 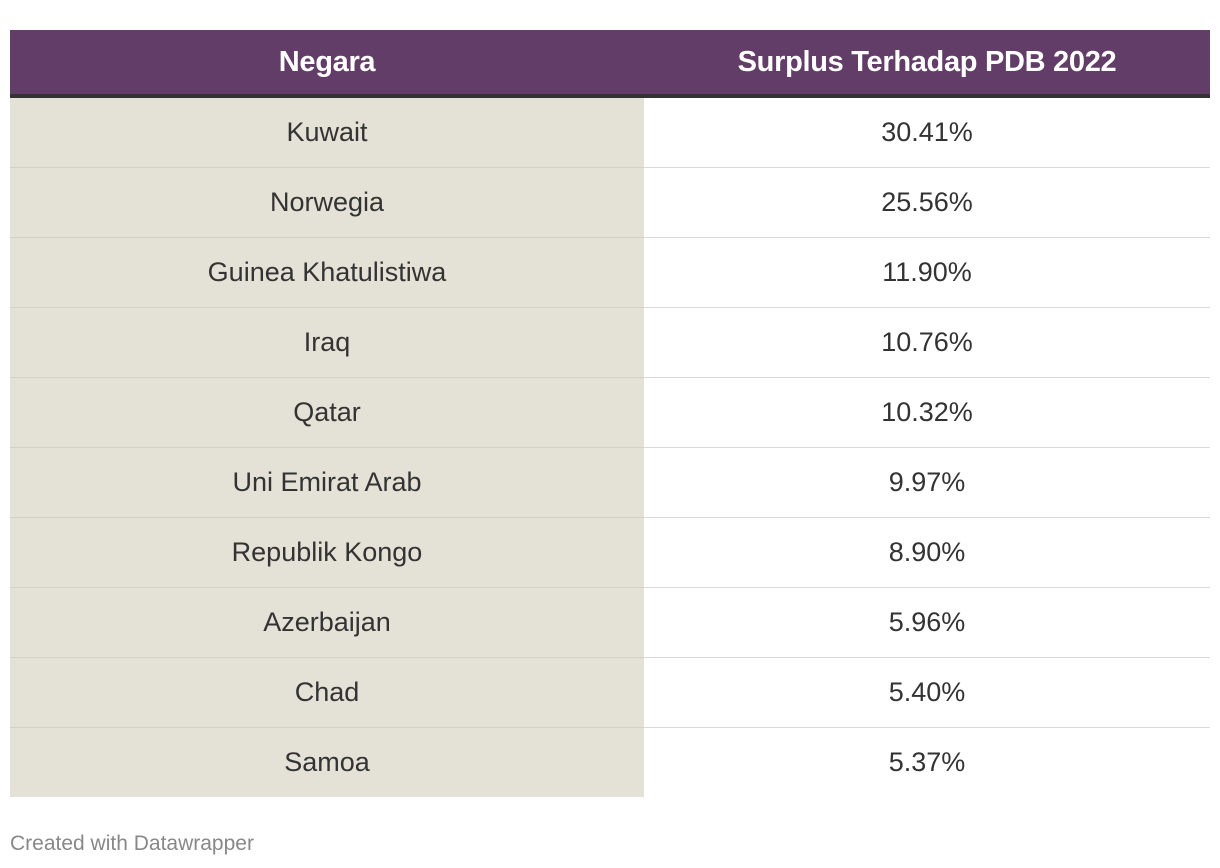 I want to click on country-cell: Uni Emirat Arab, so click(x=327, y=482).